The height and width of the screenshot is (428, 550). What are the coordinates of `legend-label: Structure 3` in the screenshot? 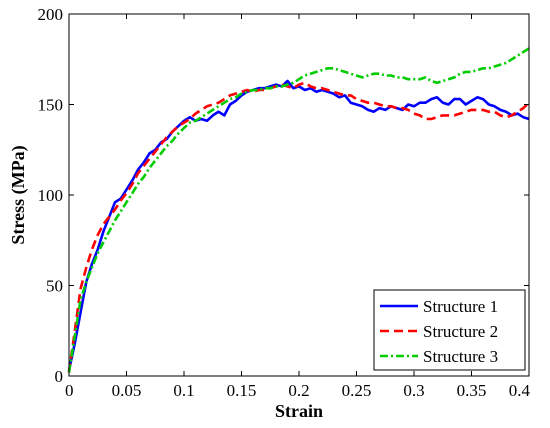 It's located at (460, 356).